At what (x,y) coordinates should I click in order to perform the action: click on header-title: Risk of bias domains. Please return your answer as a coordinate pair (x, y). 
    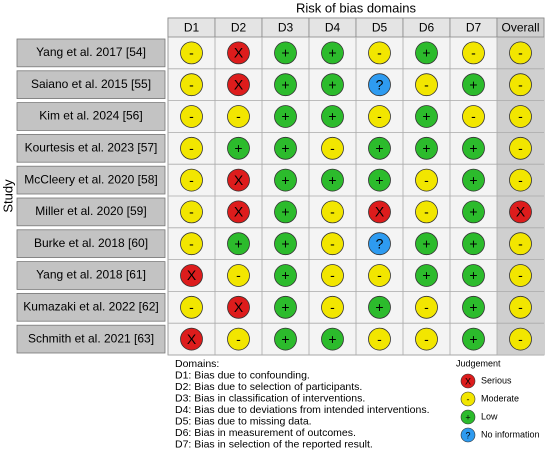
    Looking at the image, I should click on (356, 7).